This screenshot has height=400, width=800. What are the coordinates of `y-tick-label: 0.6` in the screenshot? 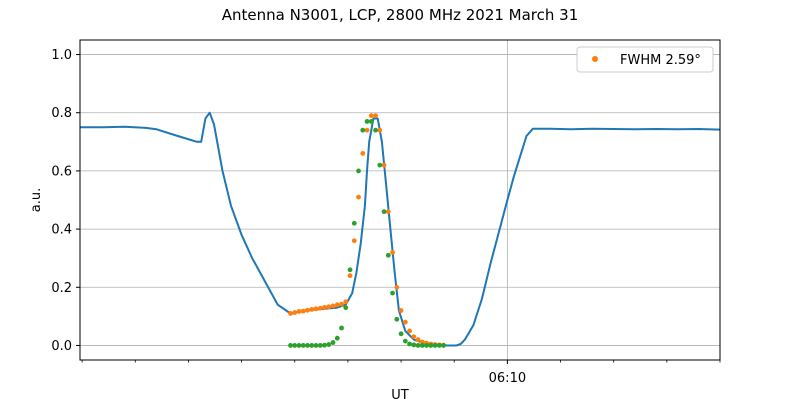 It's located at (61, 171).